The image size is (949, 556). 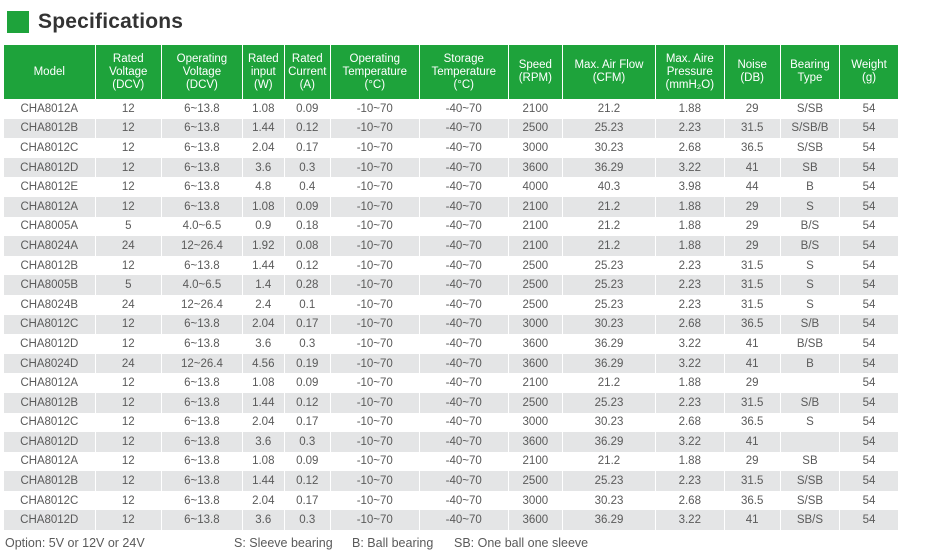 I want to click on table-cell: 29, so click(x=752, y=226).